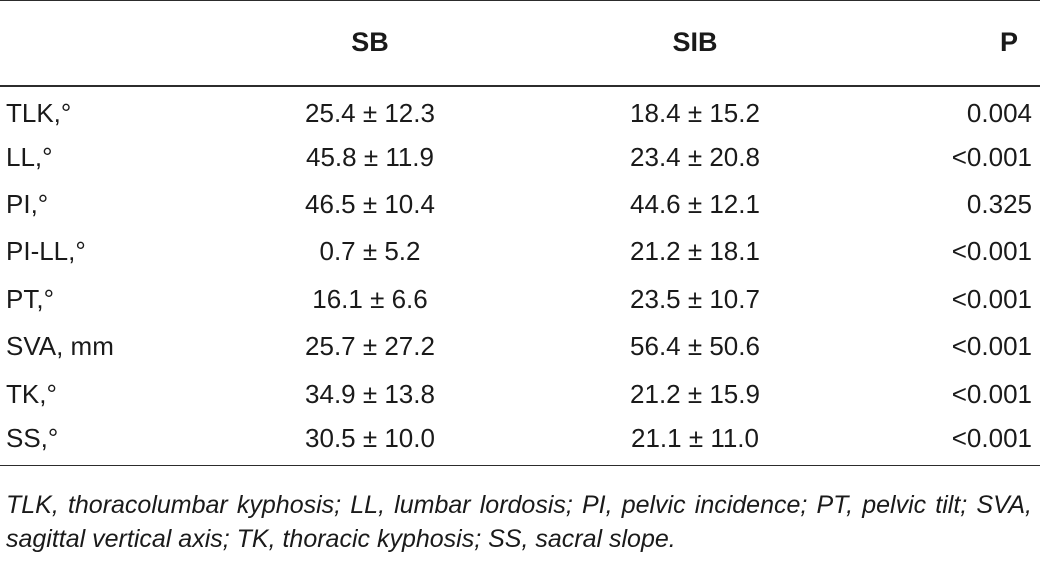 The width and height of the screenshot is (1040, 565). Describe the element at coordinates (999, 112) in the screenshot. I see `row-p-value: 0.004` at that location.